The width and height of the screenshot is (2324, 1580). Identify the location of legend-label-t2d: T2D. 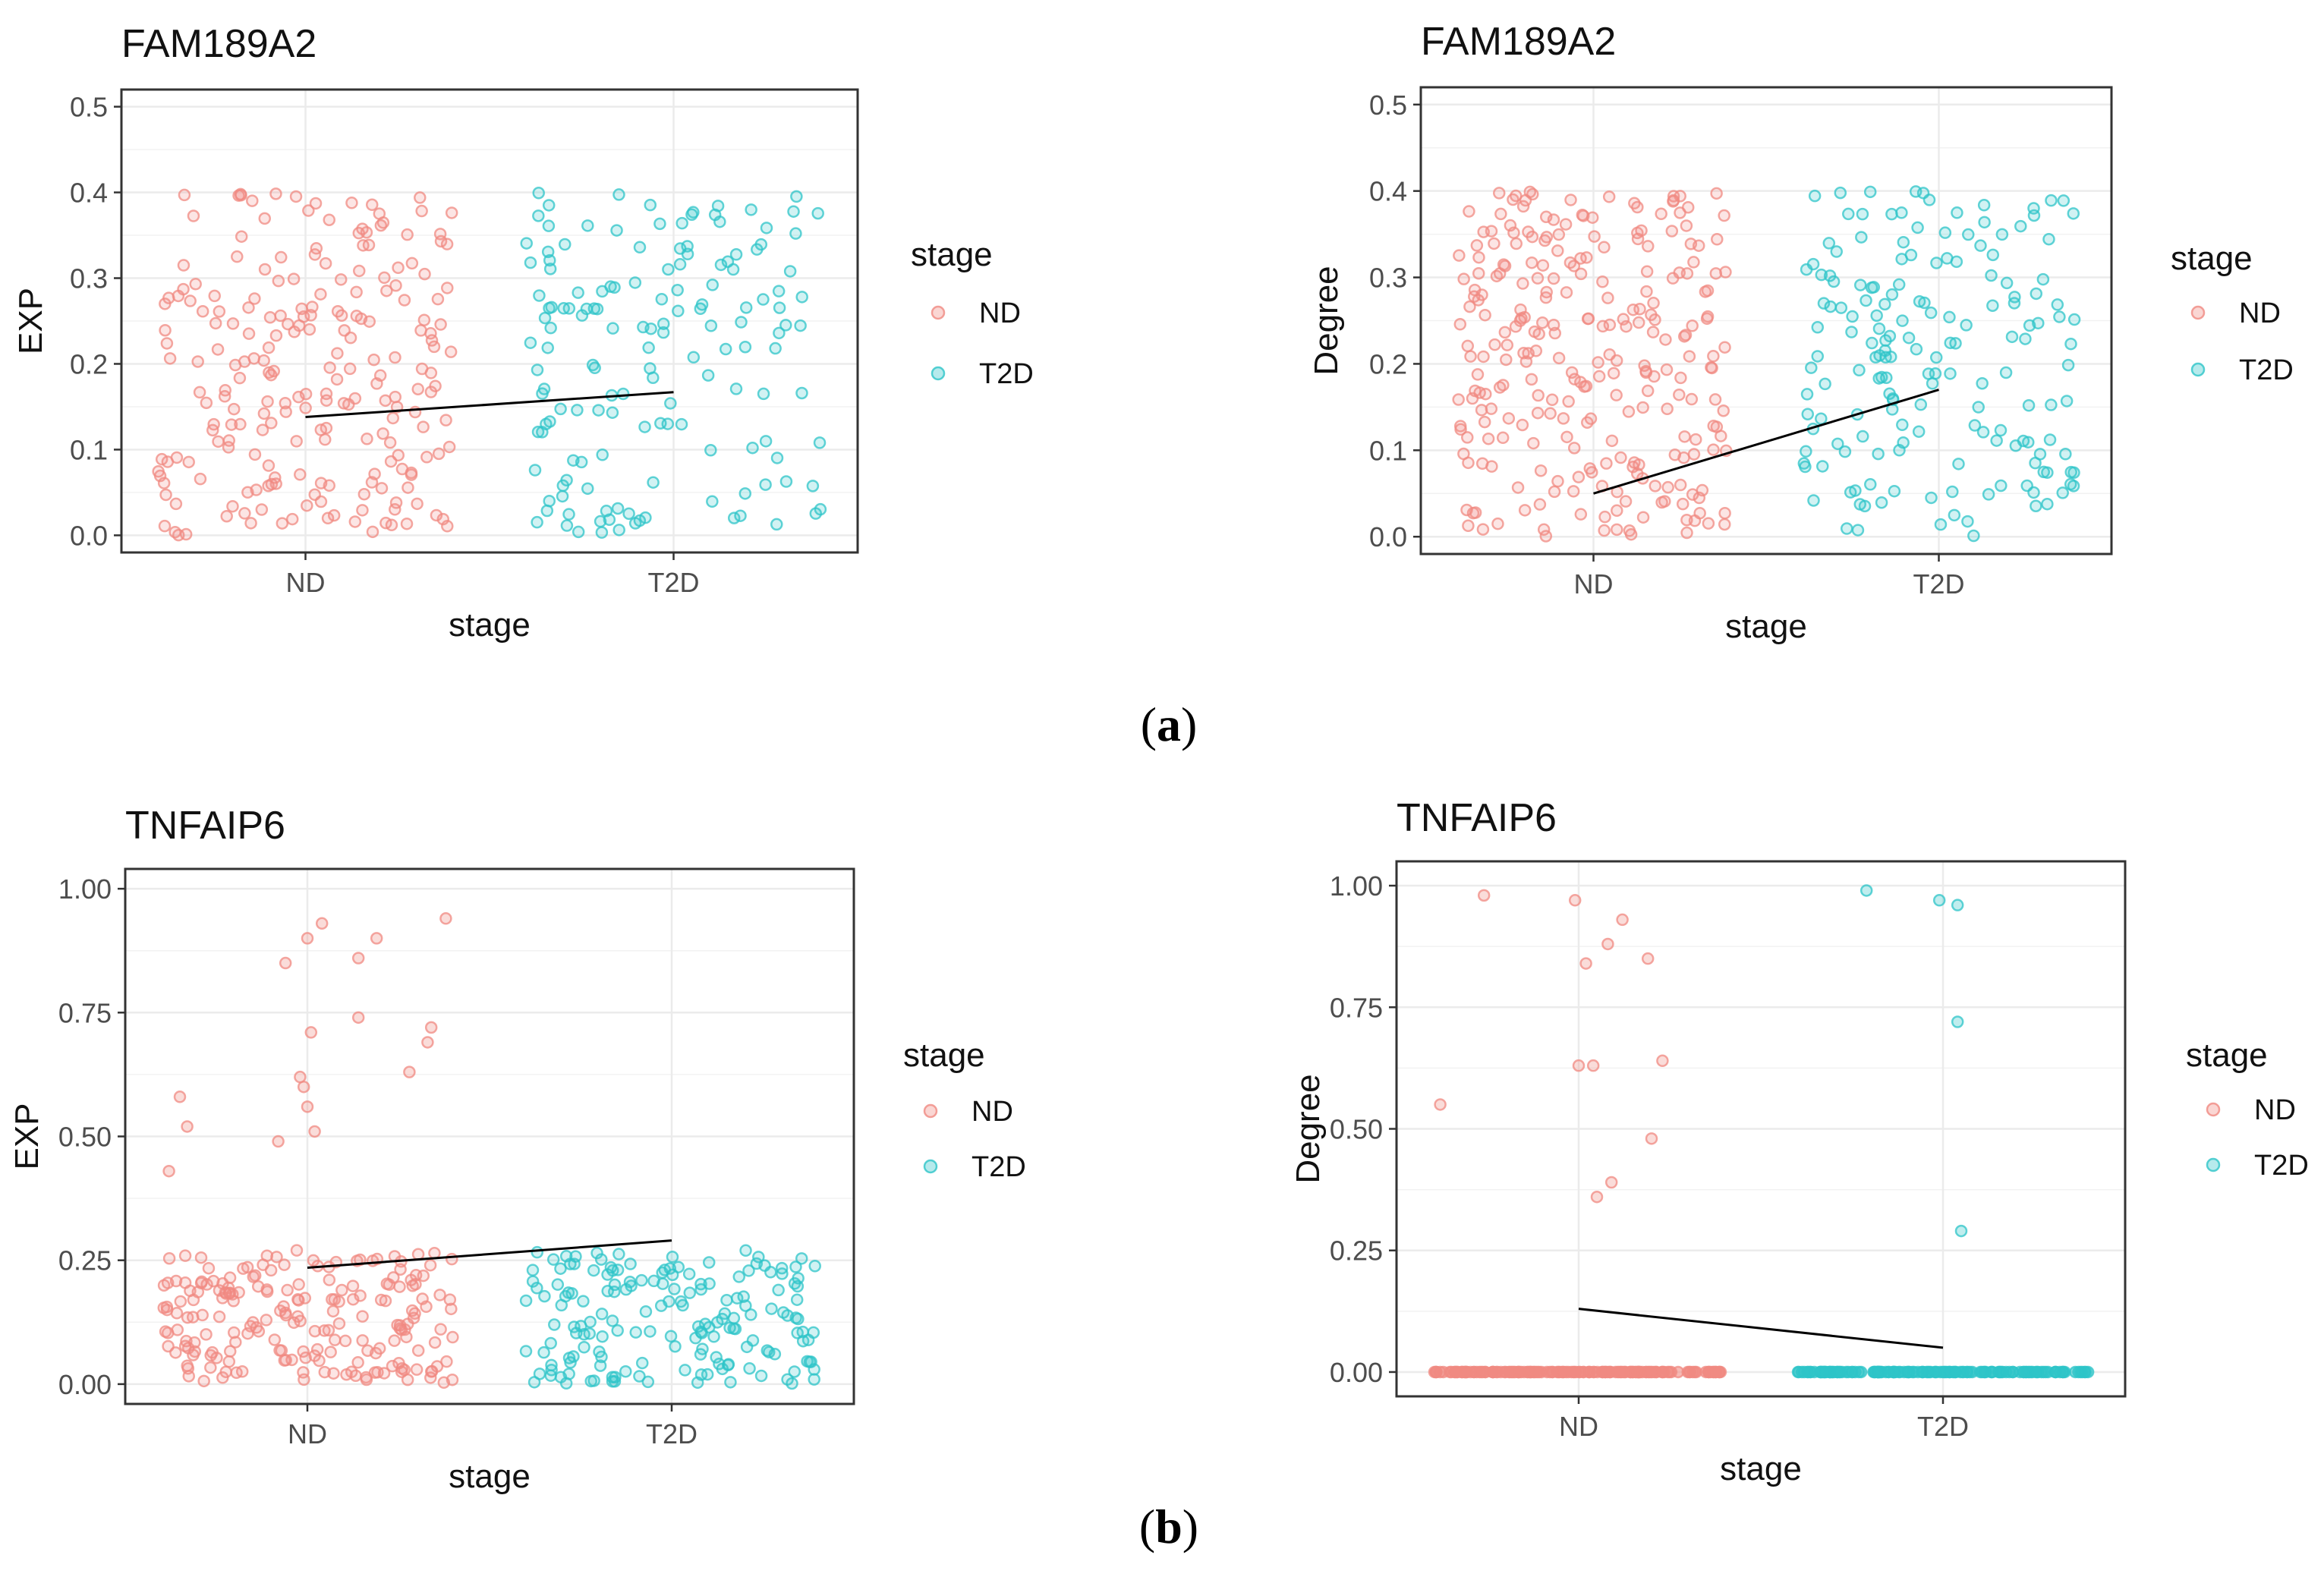
(2266, 370).